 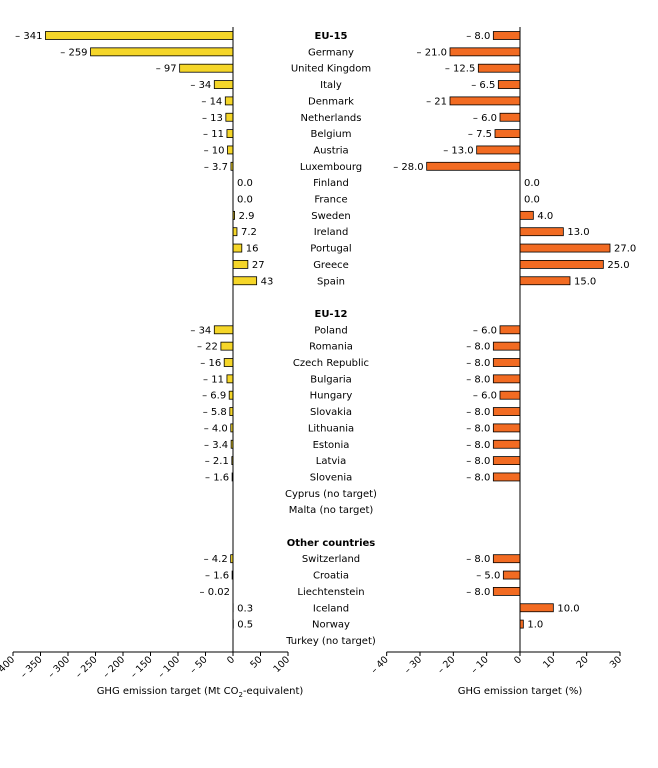 What do you see at coordinates (169, 667) in the screenshot?
I see `tick-label-left: – 100` at bounding box center [169, 667].